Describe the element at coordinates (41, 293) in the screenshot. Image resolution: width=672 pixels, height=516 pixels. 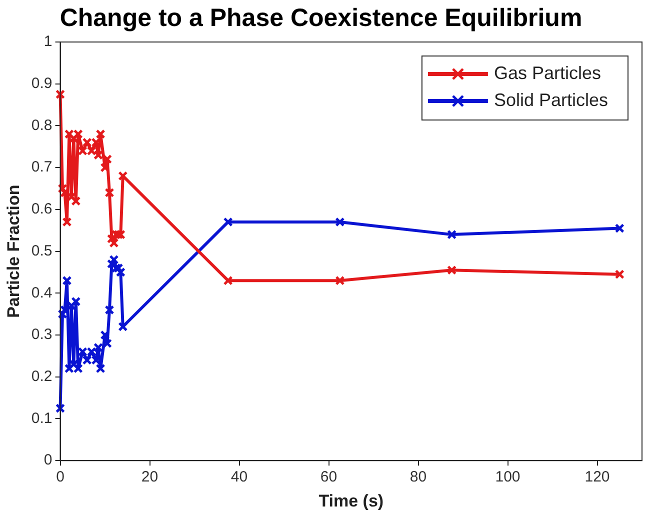
I see `y-tick-label: 0.4` at that location.